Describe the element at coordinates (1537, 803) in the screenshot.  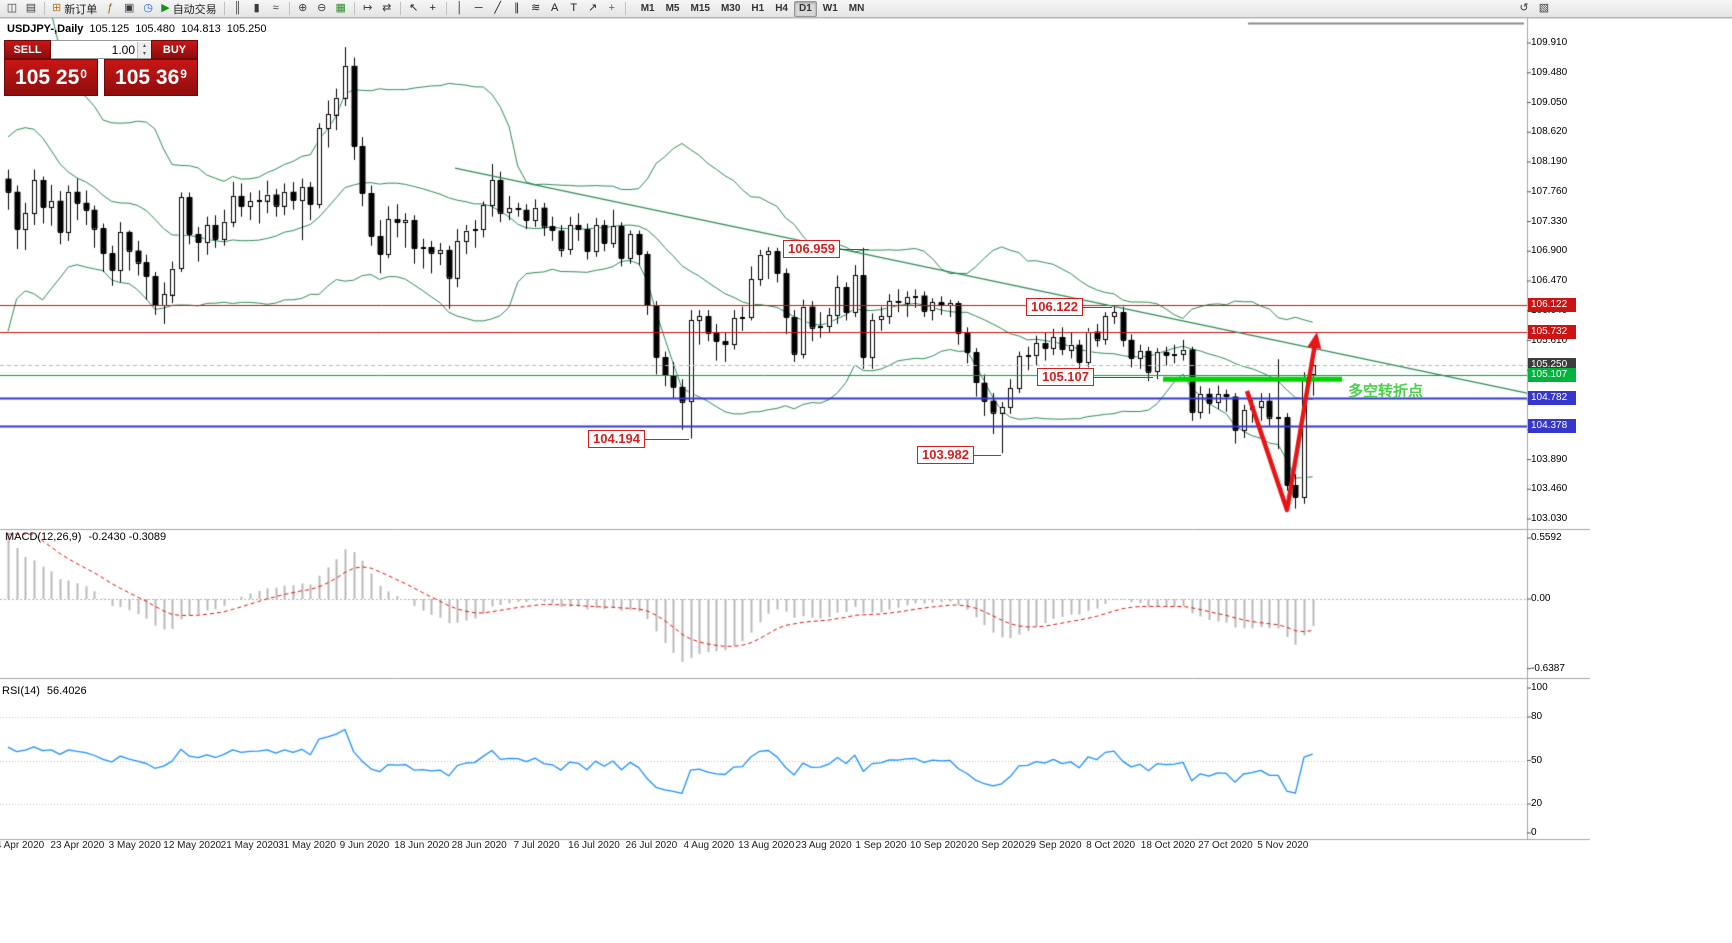
I see `rsi-axis-label: 20` at that location.